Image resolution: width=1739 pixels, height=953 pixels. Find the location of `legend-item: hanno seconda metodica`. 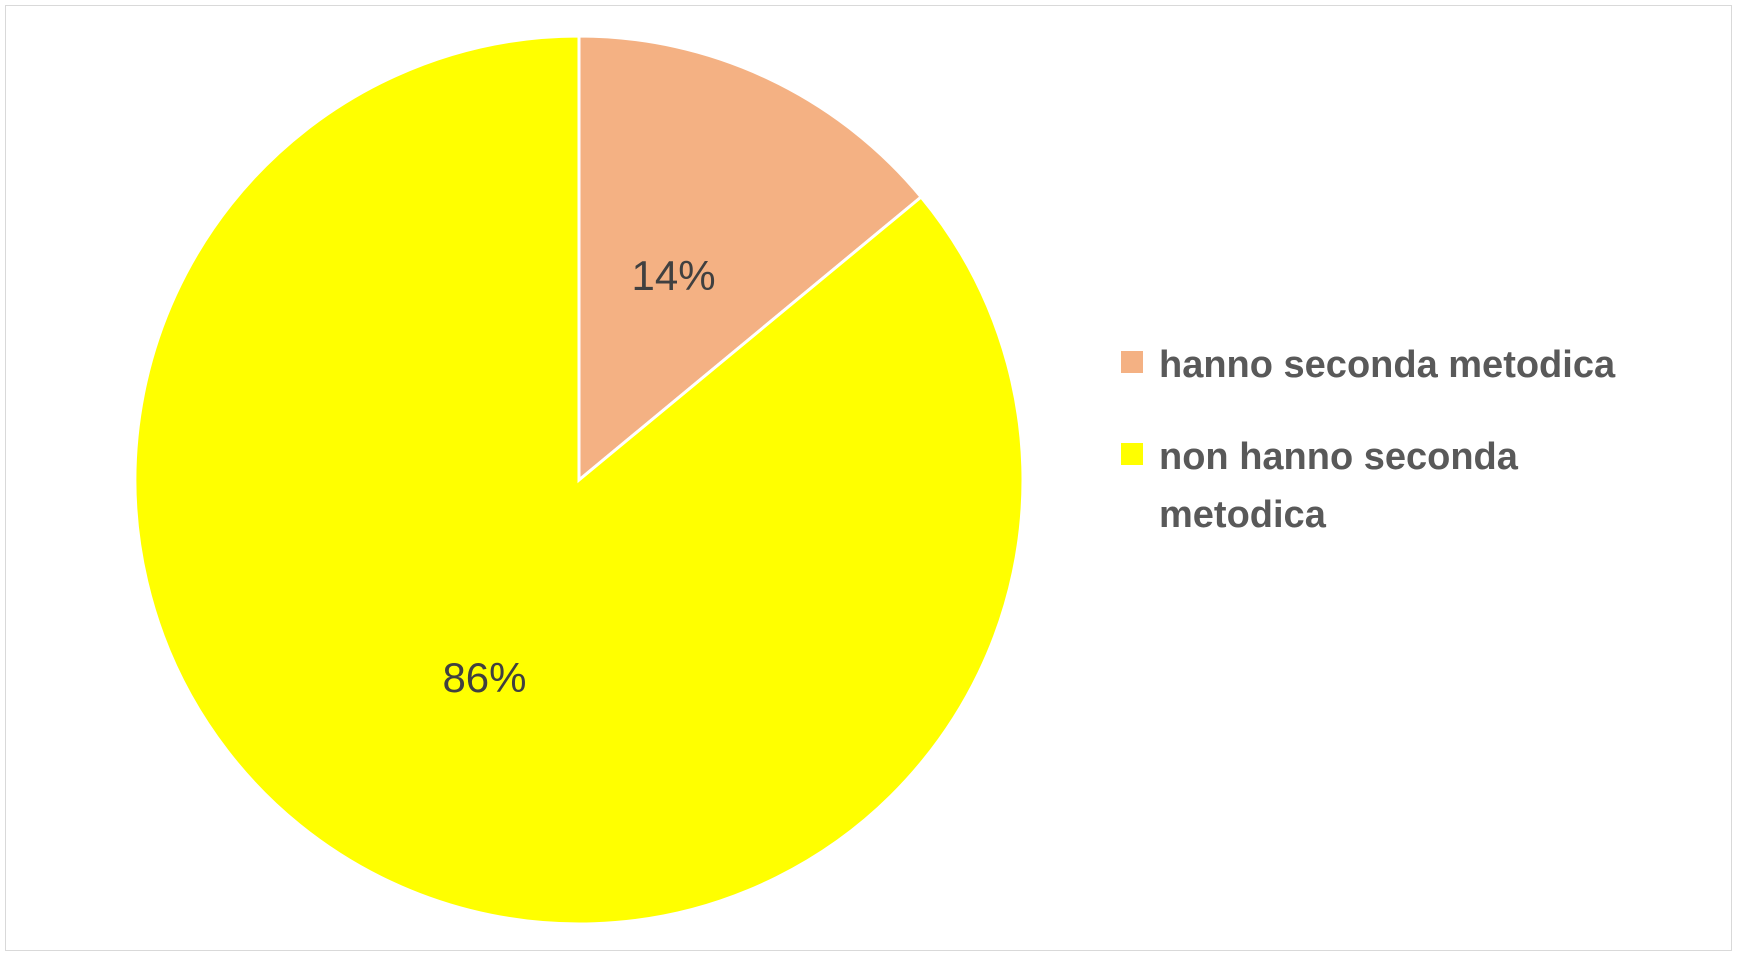

legend-item: hanno seconda metodica is located at coordinates (1401, 365).